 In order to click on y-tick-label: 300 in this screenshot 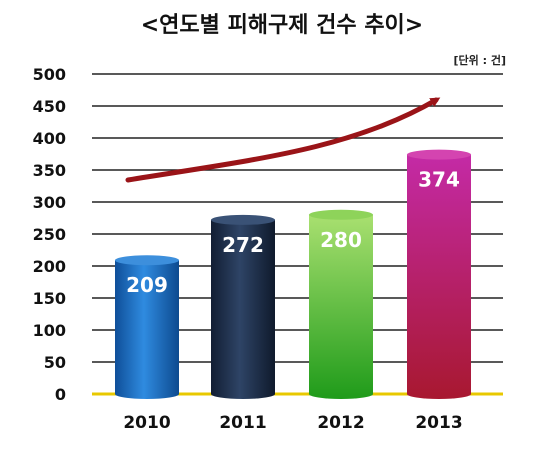, I will do `click(49, 202)`.